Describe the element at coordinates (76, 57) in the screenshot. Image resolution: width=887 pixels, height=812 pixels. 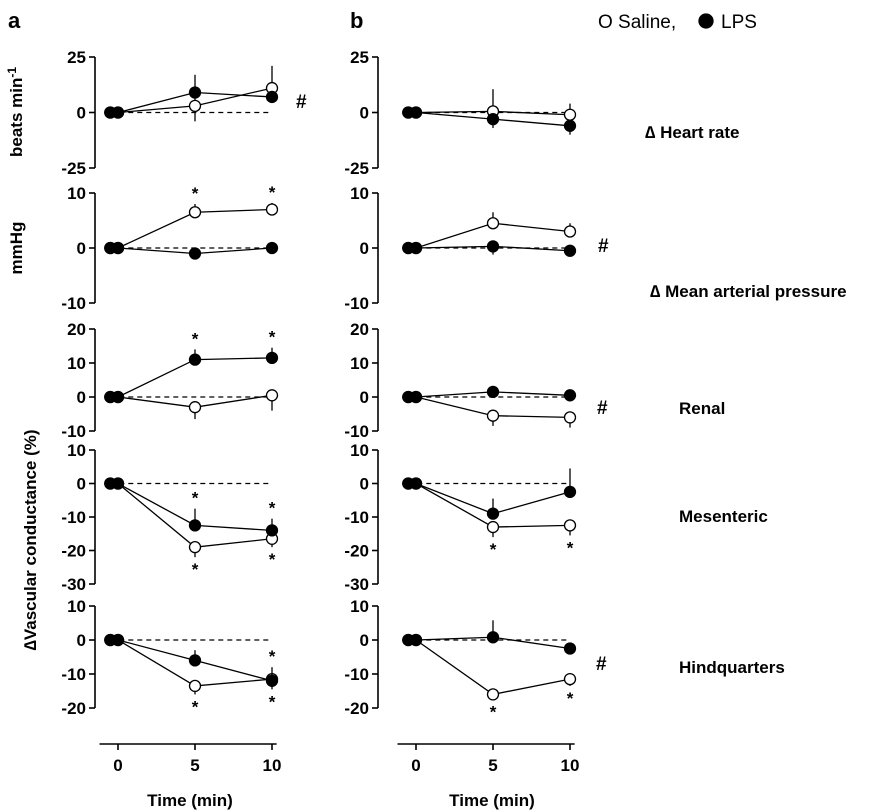
I see `y-tick-label: 25` at that location.